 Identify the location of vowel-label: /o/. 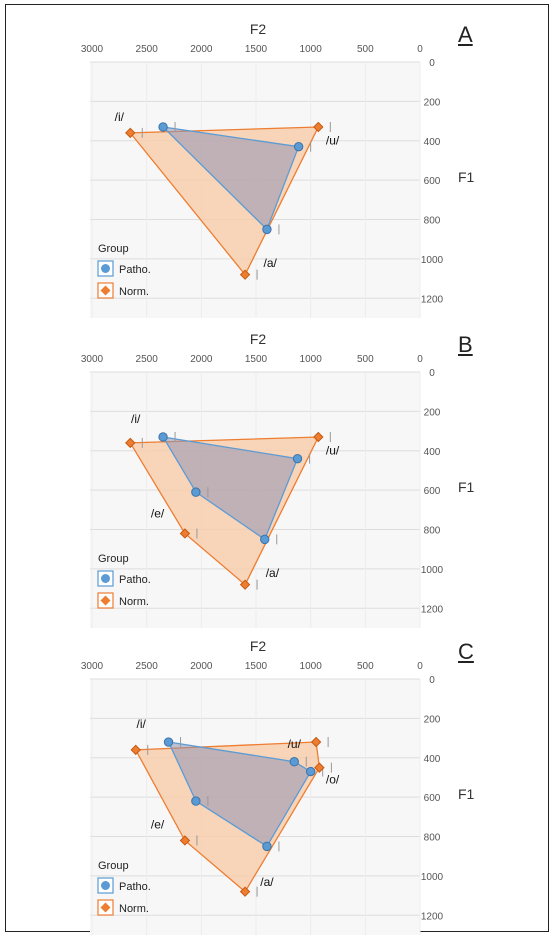
(333, 779).